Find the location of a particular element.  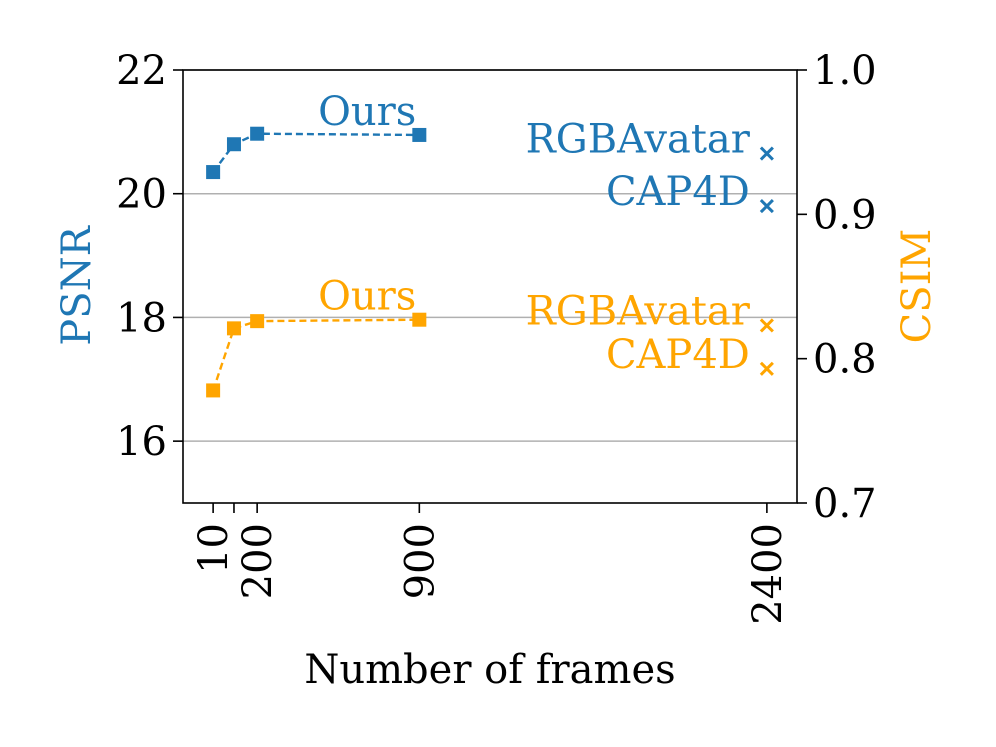

right-tick-label: 0.8 is located at coordinates (845, 360).